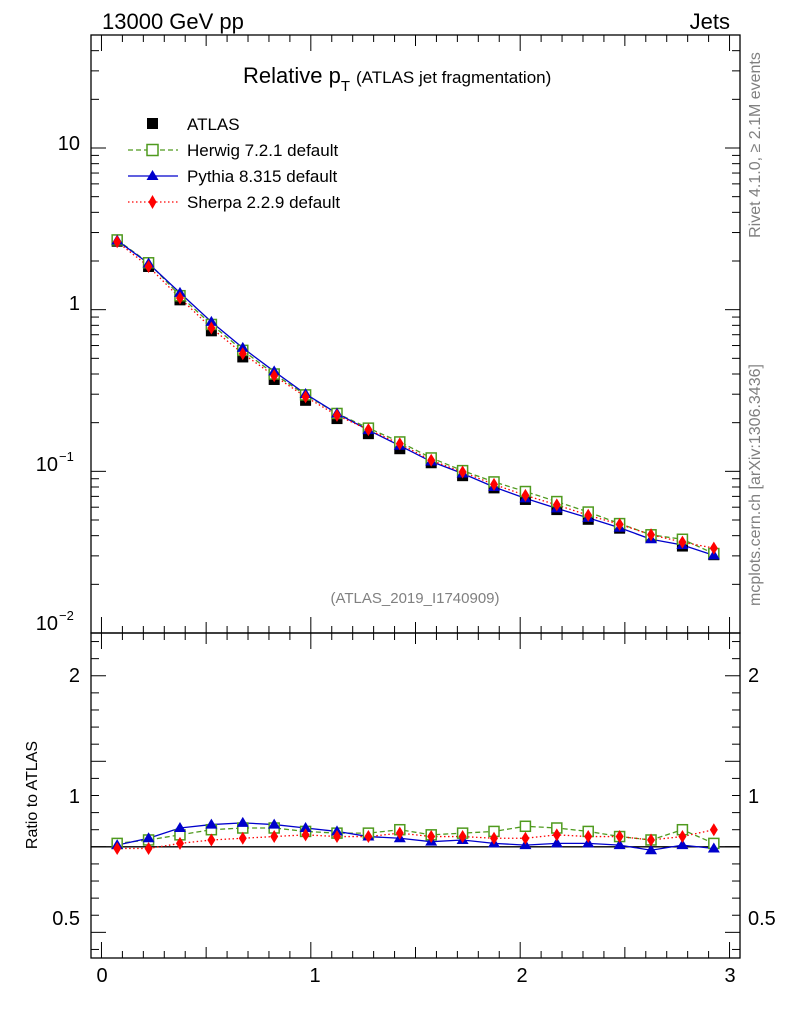  What do you see at coordinates (32, 795) in the screenshot?
I see `ratio-ylabel: Ratio to ATLAS` at bounding box center [32, 795].